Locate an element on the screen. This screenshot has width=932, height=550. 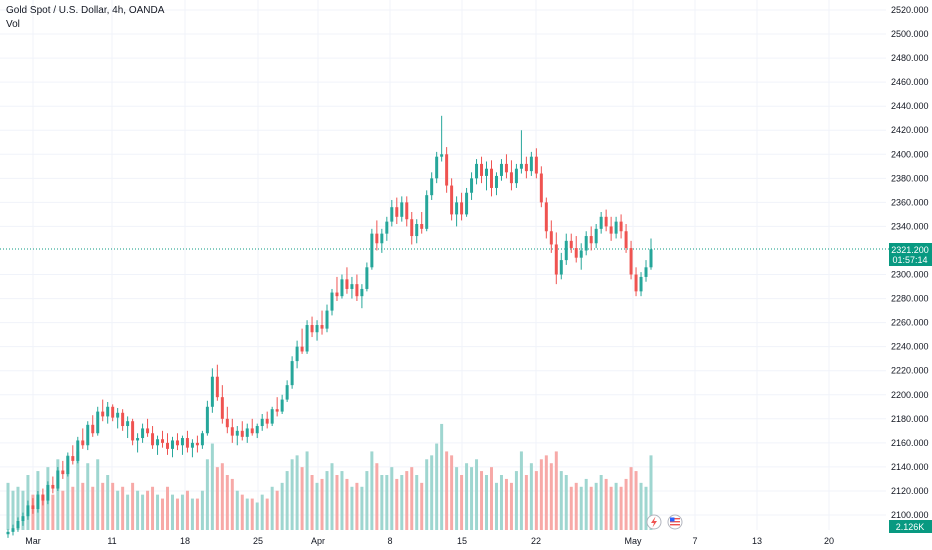
lightning-icon is located at coordinates (654, 522).